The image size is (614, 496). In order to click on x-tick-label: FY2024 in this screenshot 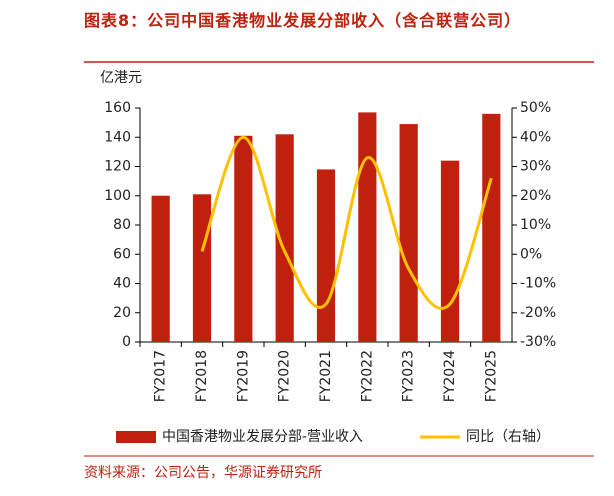, I will do `click(450, 376)`.